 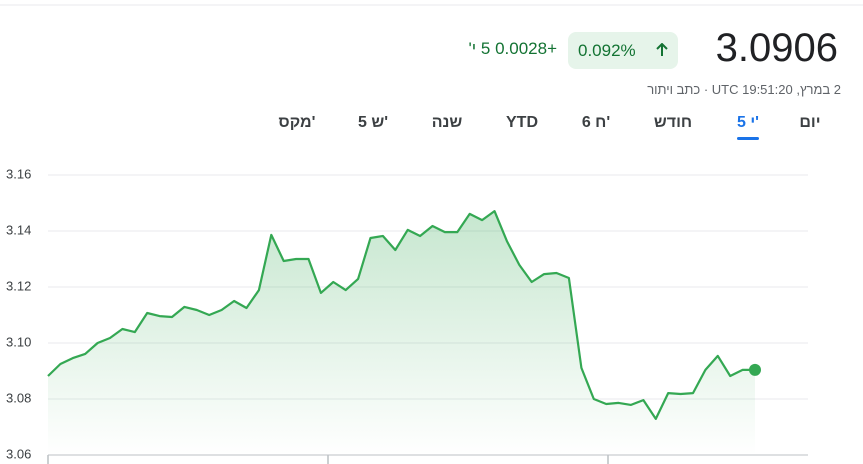 What do you see at coordinates (596, 122) in the screenshot?
I see `range-tab: 6 ח'` at bounding box center [596, 122].